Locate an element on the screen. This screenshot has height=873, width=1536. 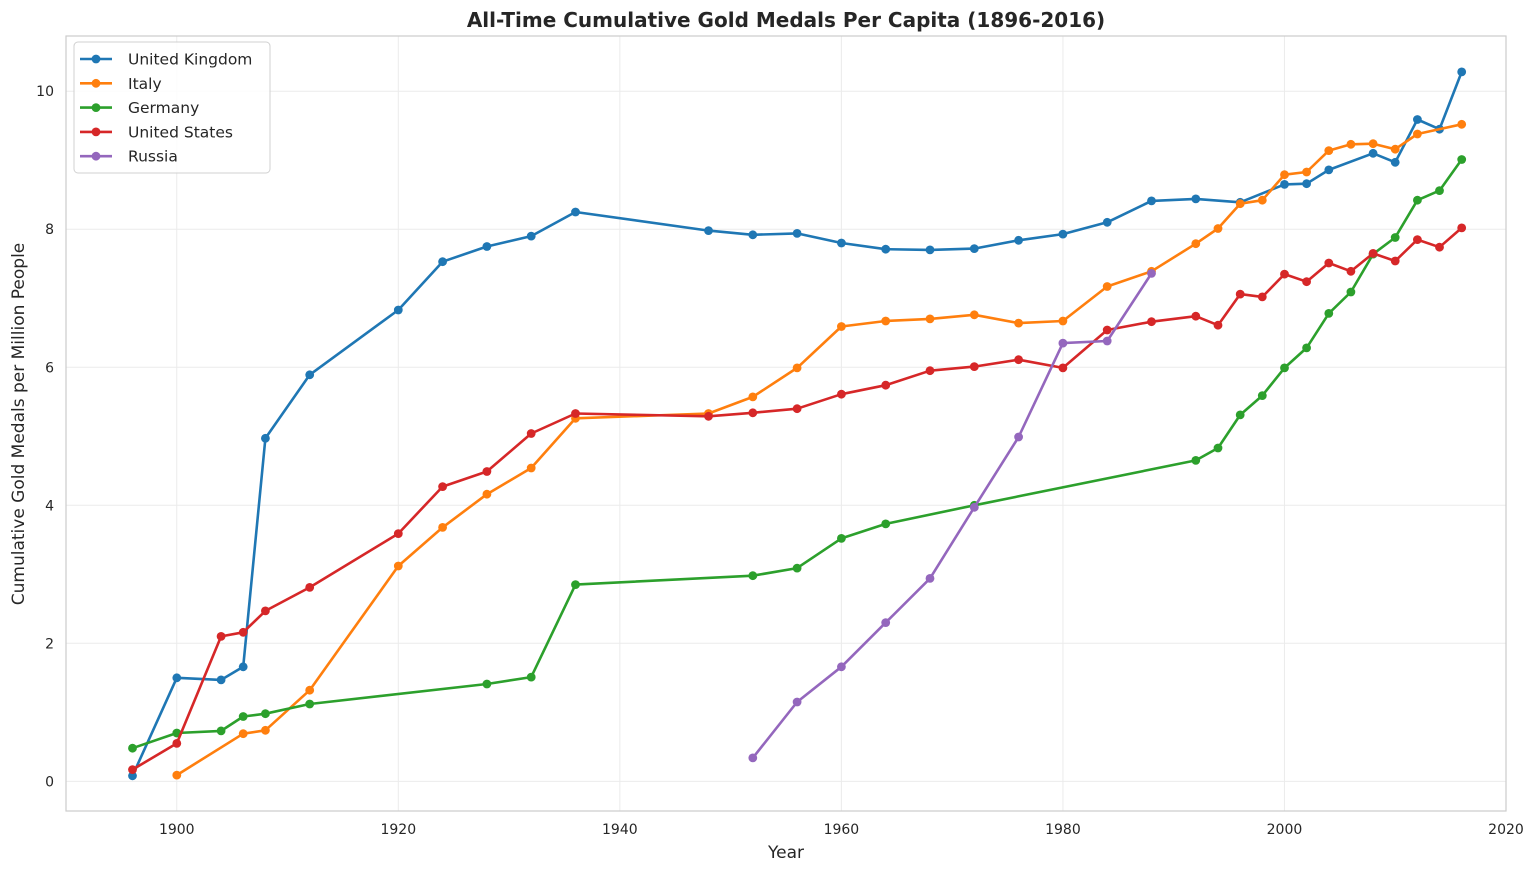
legend-item-germany: Germany is located at coordinates (139, 108).